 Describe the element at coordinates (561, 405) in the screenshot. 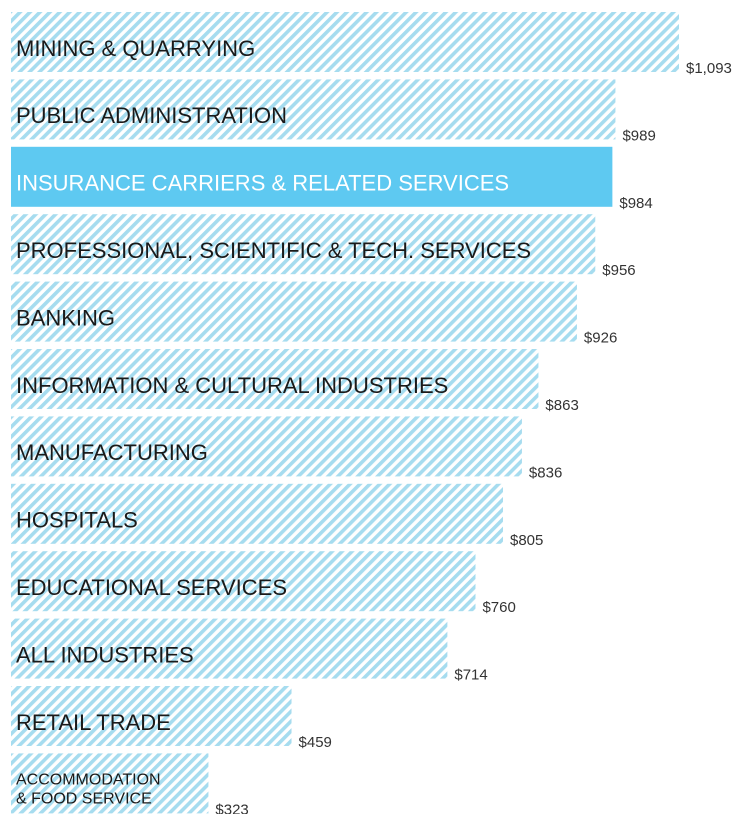

I see `value-label: $863` at that location.